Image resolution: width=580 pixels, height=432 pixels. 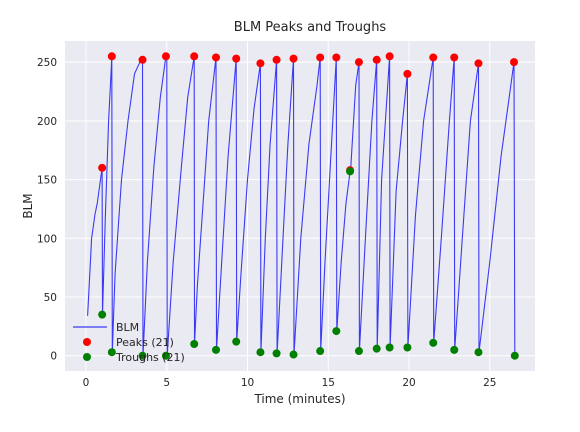 What do you see at coordinates (408, 383) in the screenshot?
I see `x-tick-label: 20` at bounding box center [408, 383].